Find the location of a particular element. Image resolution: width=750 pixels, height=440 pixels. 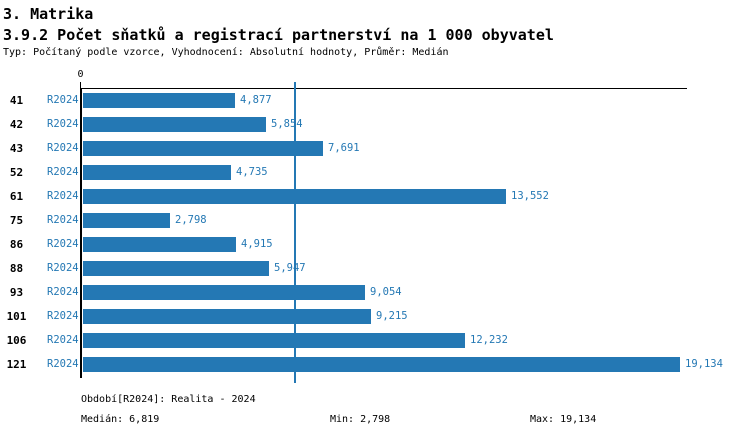

value-label: 12,232 is located at coordinates (489, 340).